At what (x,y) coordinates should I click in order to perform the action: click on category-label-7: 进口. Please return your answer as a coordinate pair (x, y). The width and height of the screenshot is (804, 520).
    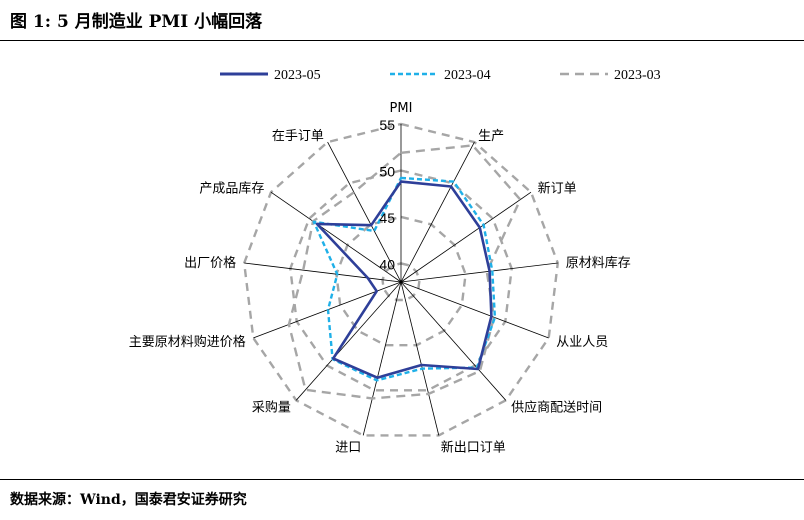
    Looking at the image, I should click on (348, 447).